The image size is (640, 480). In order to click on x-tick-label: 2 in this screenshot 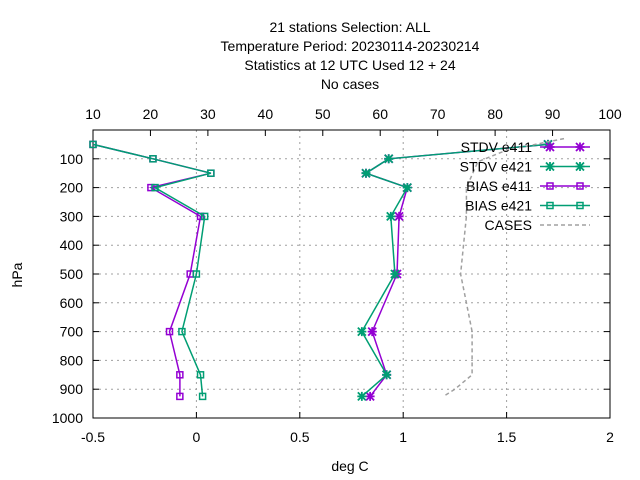, I will do `click(610, 437)`.